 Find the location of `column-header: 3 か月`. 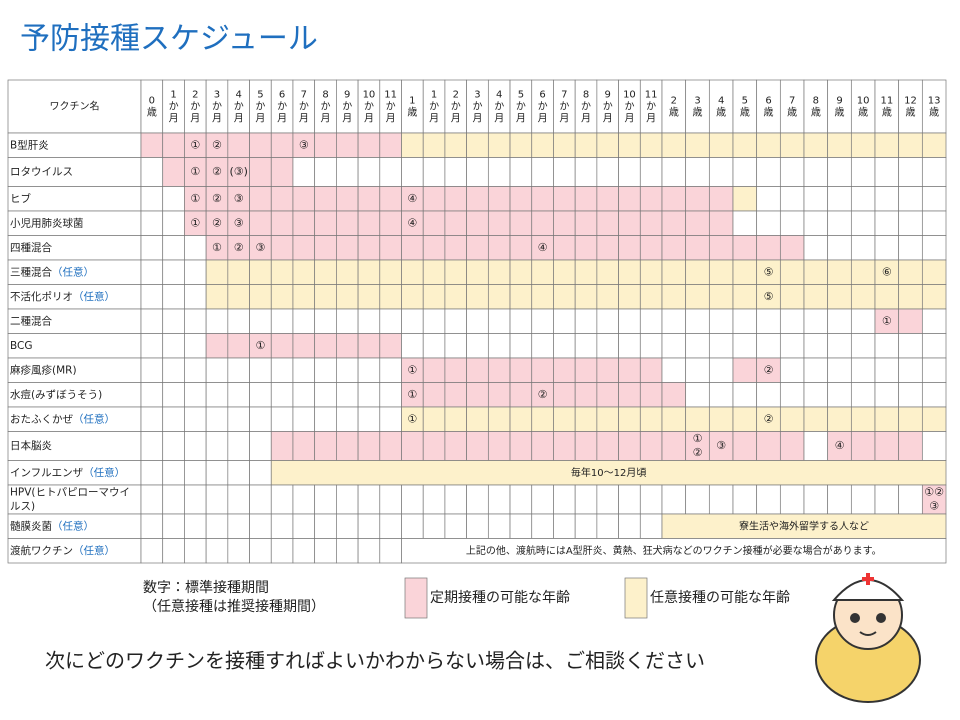

column-header: 3 か月 is located at coordinates (477, 107).